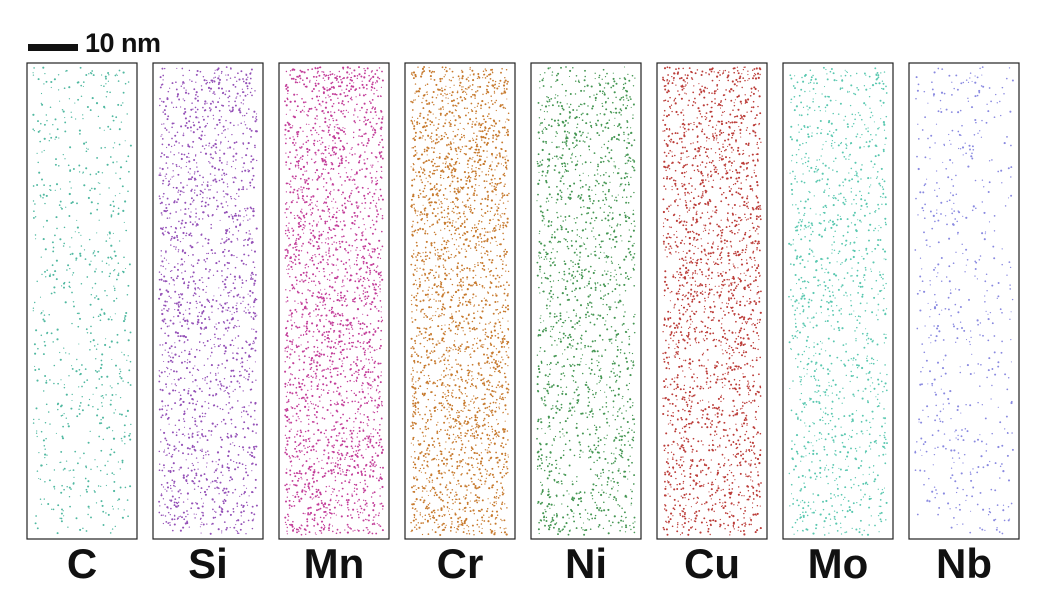 This screenshot has height=596, width=1043. I want to click on element-label-mo: Mo, so click(838, 563).